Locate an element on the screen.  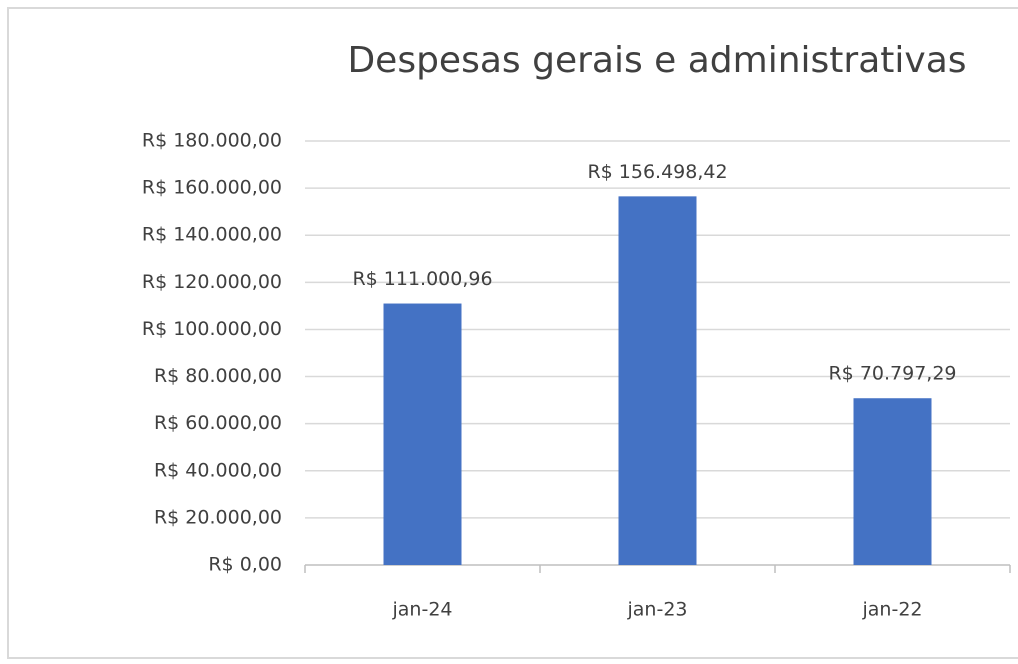
x-tick-label: jan-22 is located at coordinates (892, 610).